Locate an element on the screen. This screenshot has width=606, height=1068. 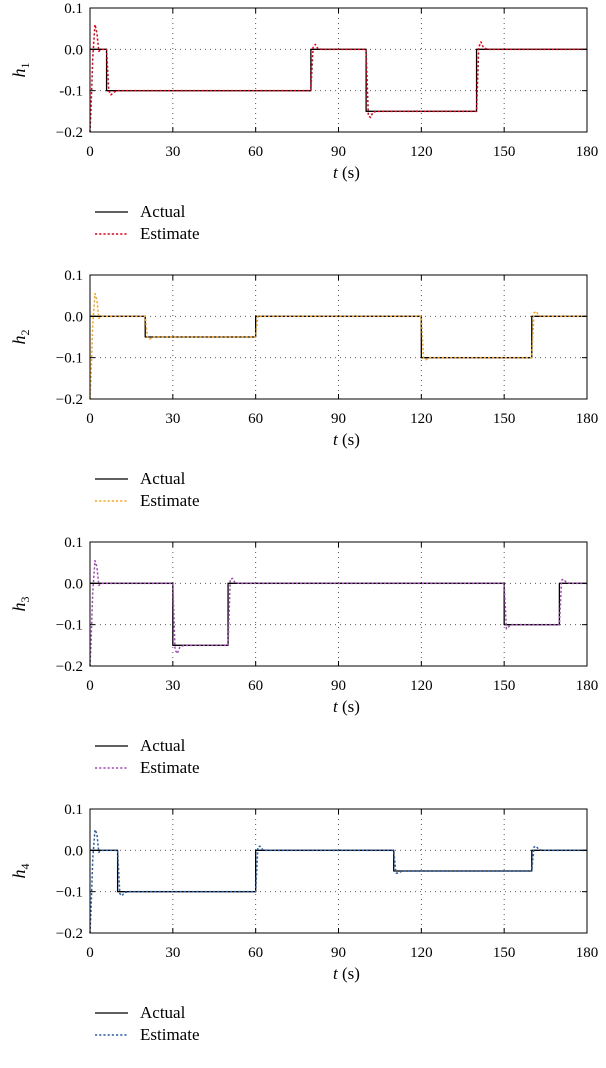
y-axis-label: h2 is located at coordinates (20, 337).